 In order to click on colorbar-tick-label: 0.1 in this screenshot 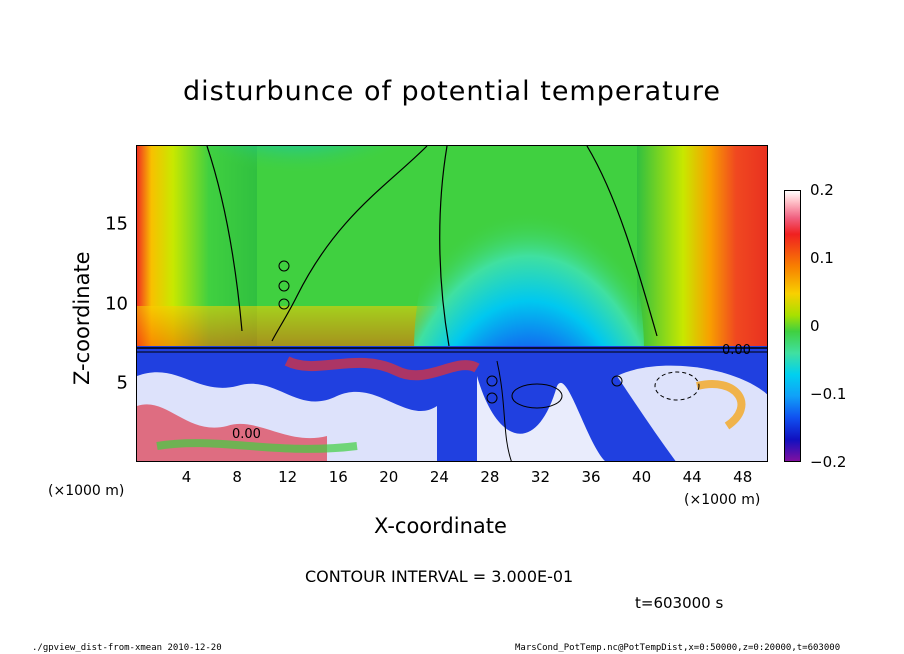, I will do `click(822, 258)`.